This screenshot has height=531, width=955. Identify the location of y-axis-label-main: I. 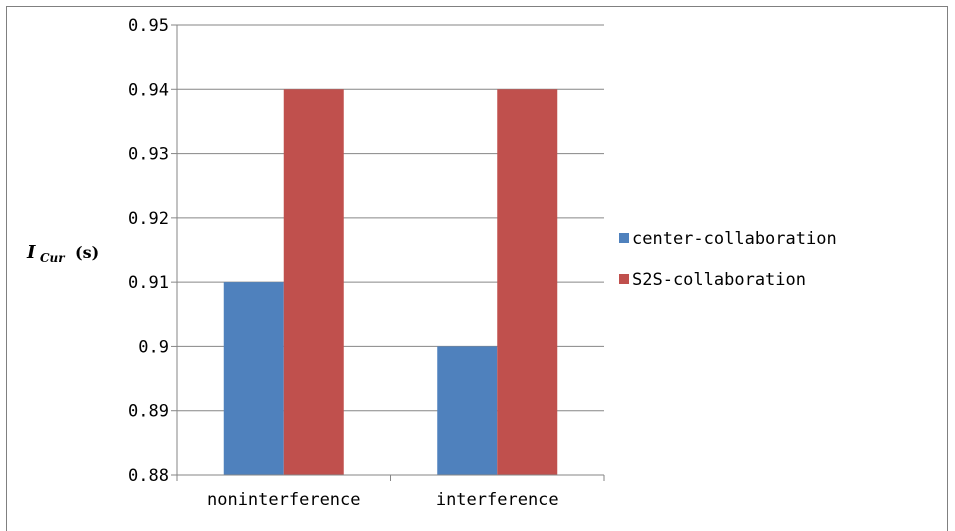
(31, 252).